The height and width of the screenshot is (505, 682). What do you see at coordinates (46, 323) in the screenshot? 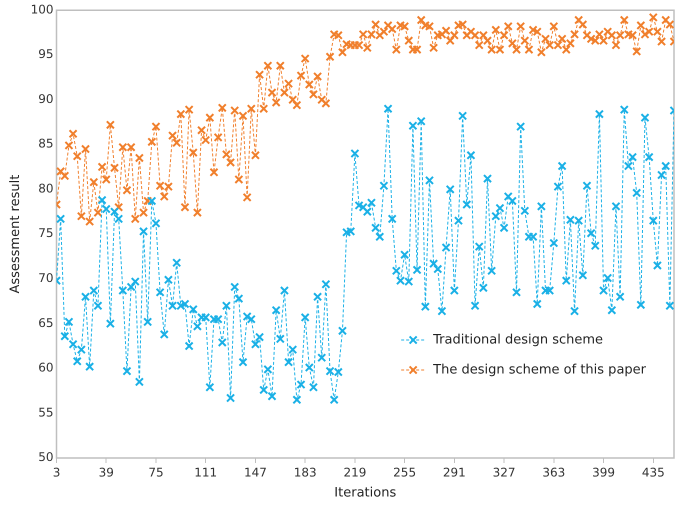
I see `y-tick-label: 65` at bounding box center [46, 323].